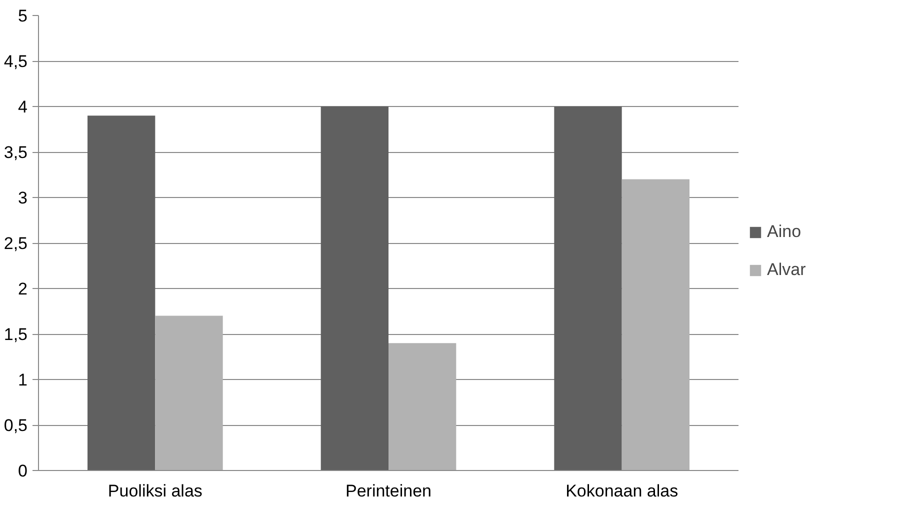 The width and height of the screenshot is (912, 525). I want to click on x-tick-label: Puoliksi alas, so click(155, 491).